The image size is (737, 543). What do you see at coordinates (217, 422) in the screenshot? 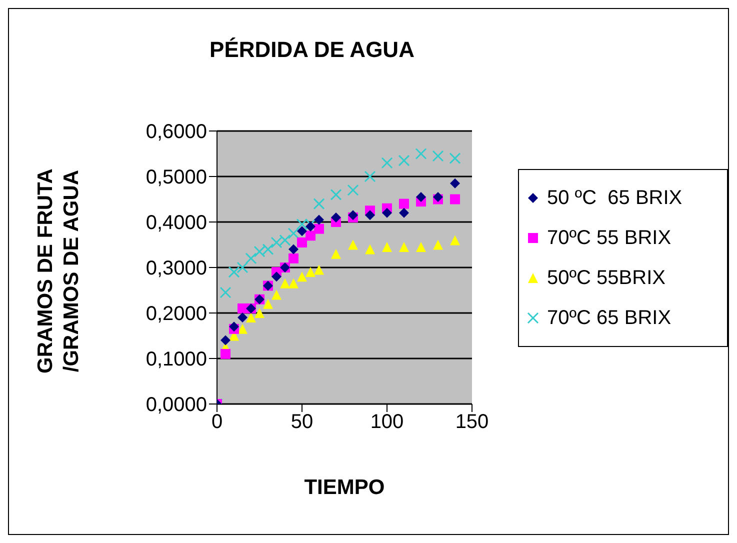
I see `x-tick-label: 0` at bounding box center [217, 422].